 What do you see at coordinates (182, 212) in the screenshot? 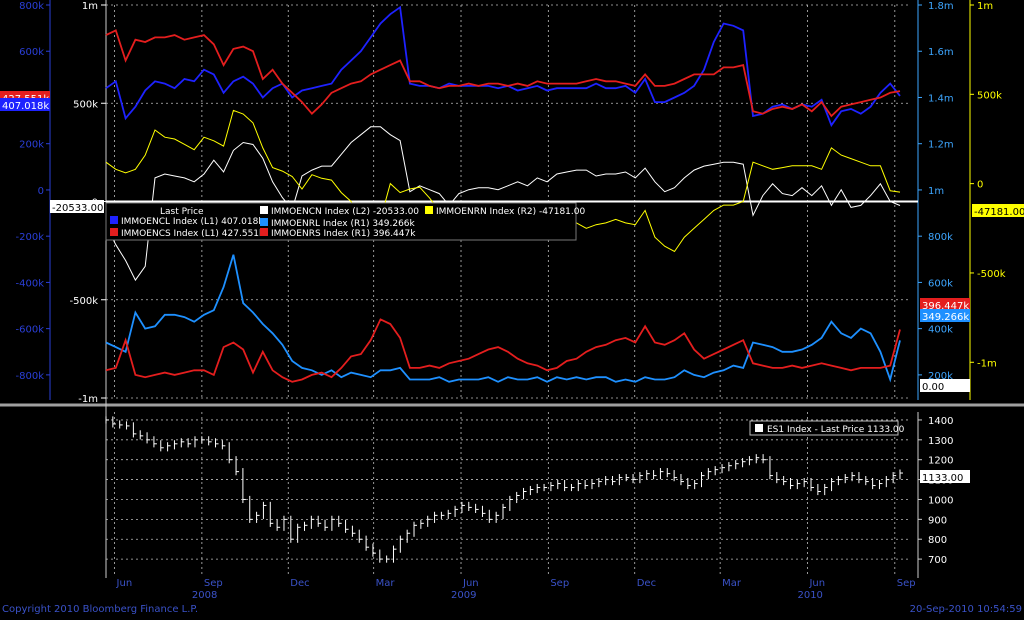
I see `legend-title: Last Price` at bounding box center [182, 212].